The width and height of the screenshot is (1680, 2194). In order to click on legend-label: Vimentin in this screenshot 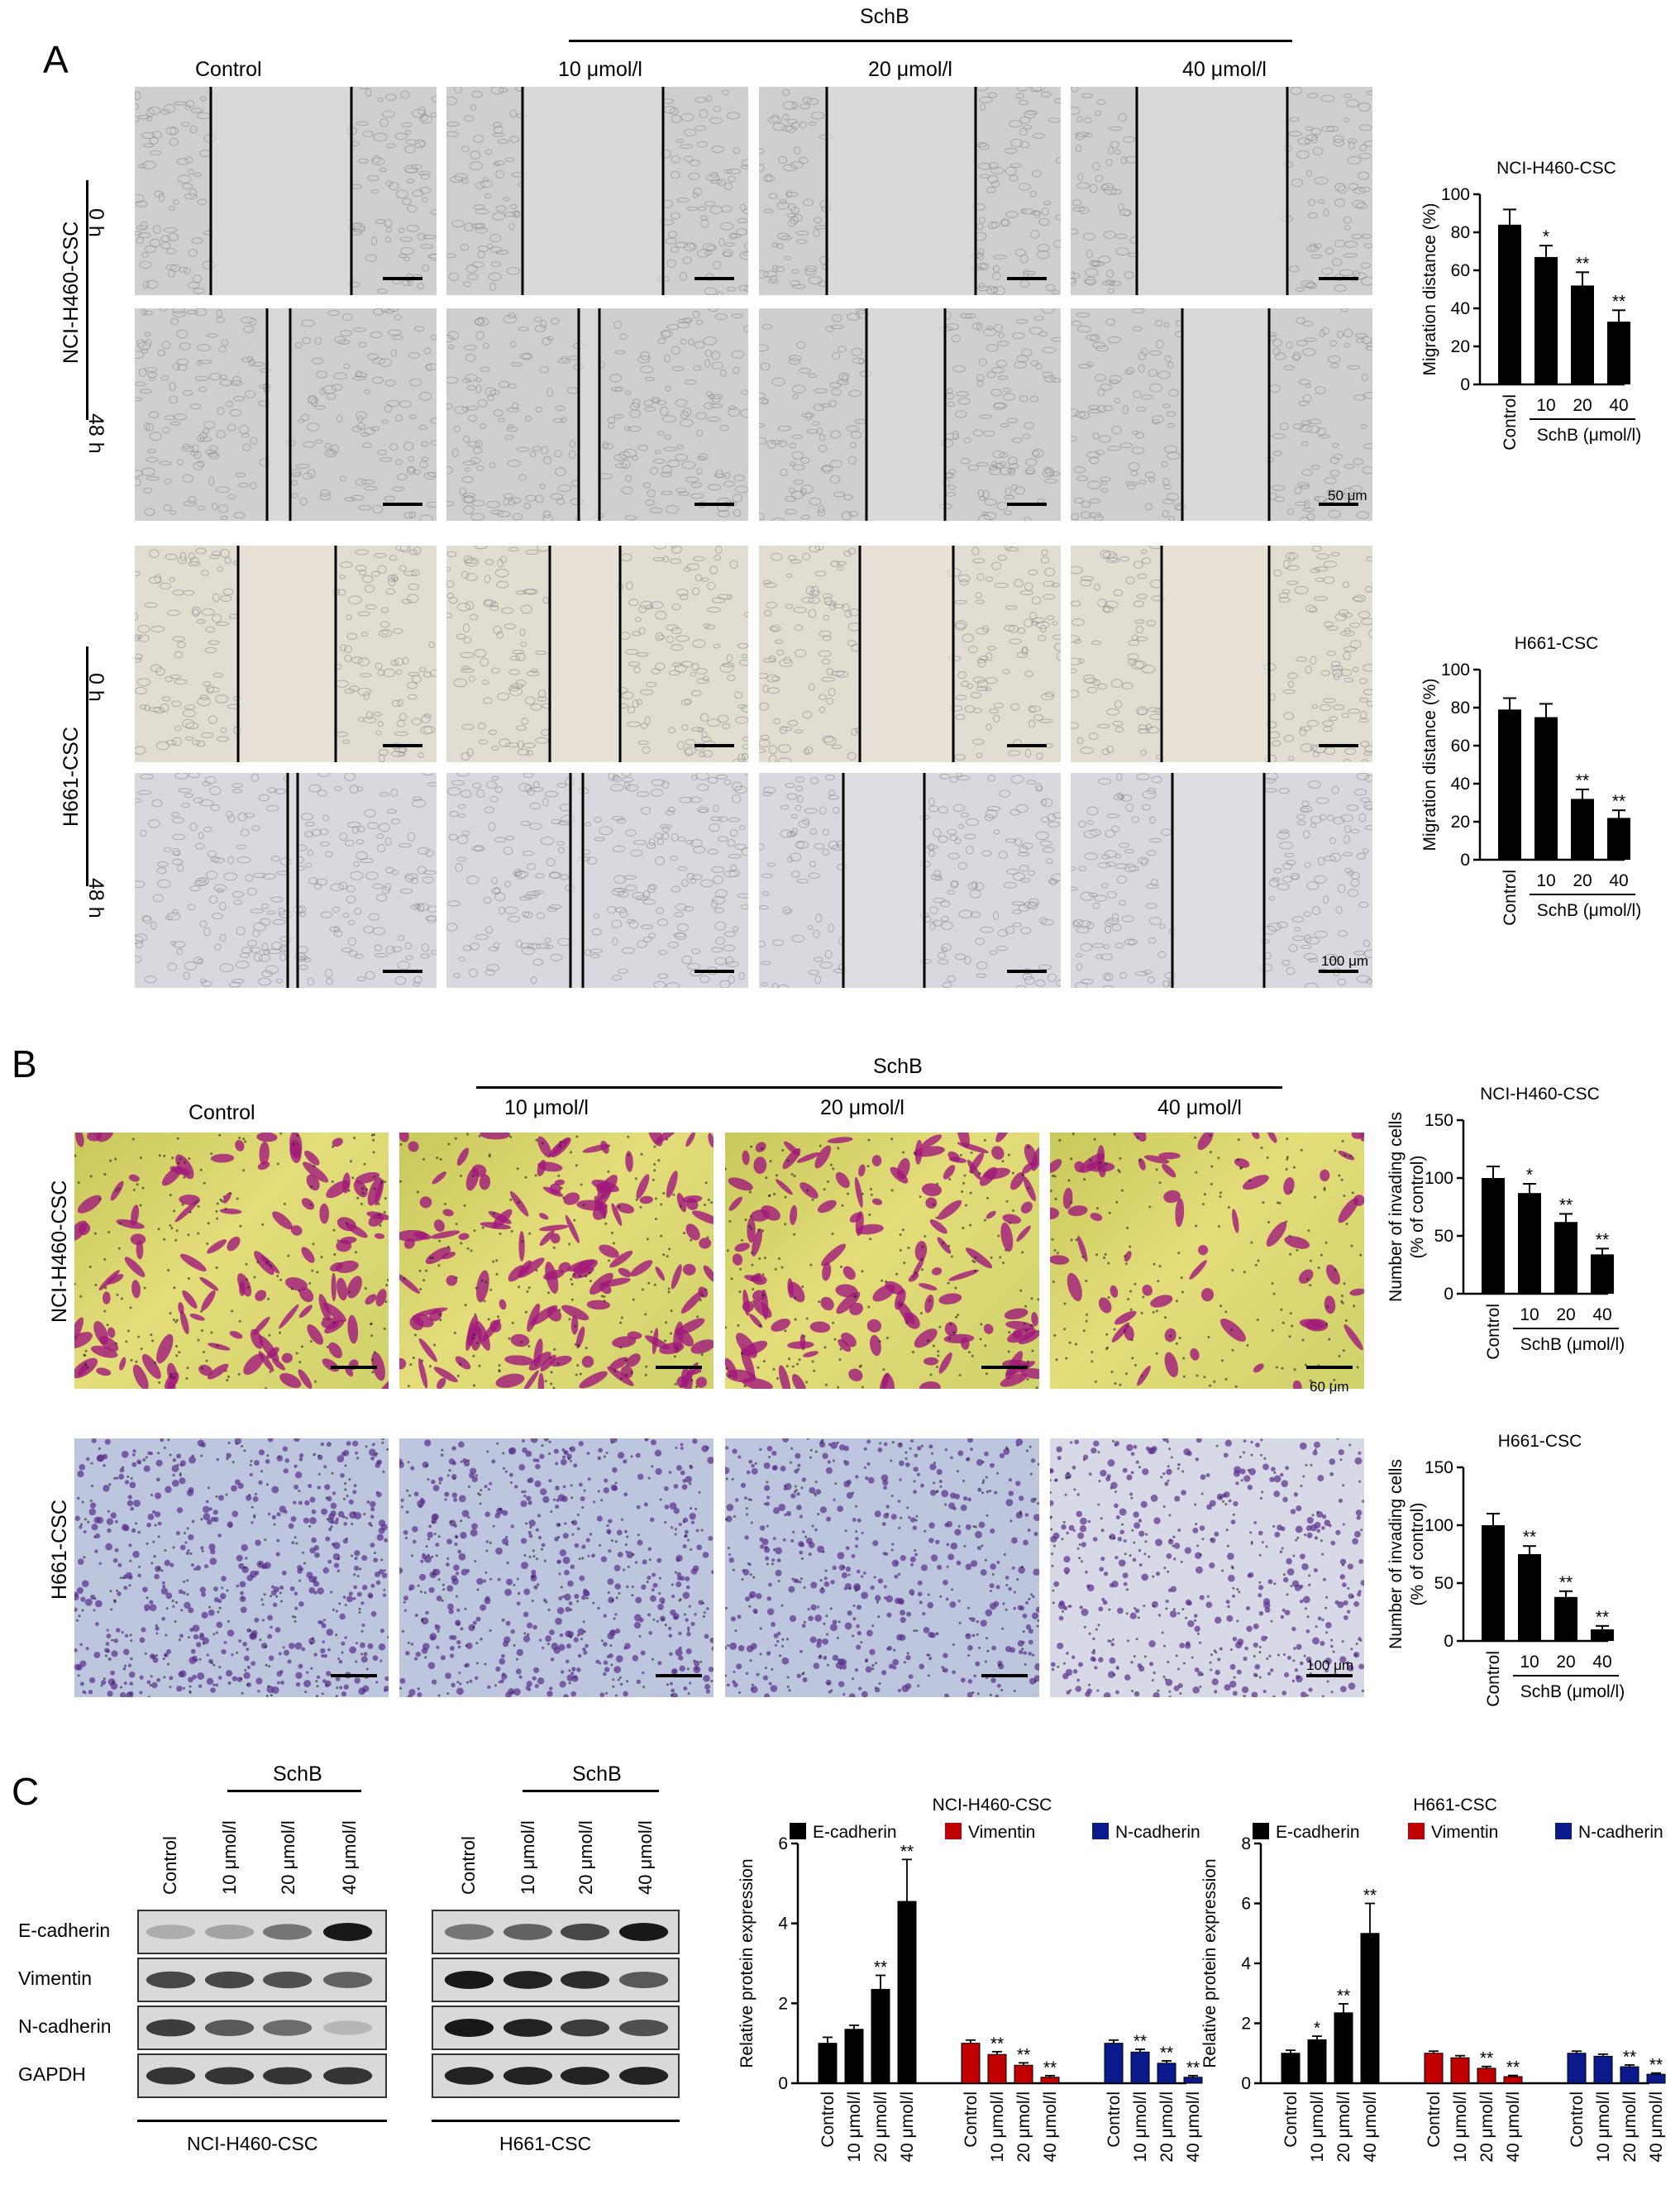, I will do `click(1001, 1832)`.